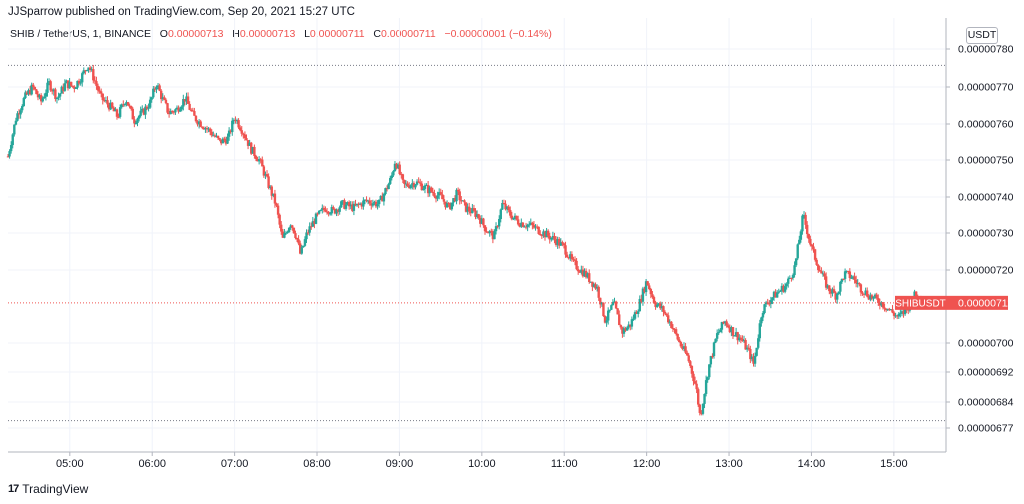  I want to click on brand-name: TradingView, so click(55, 489).